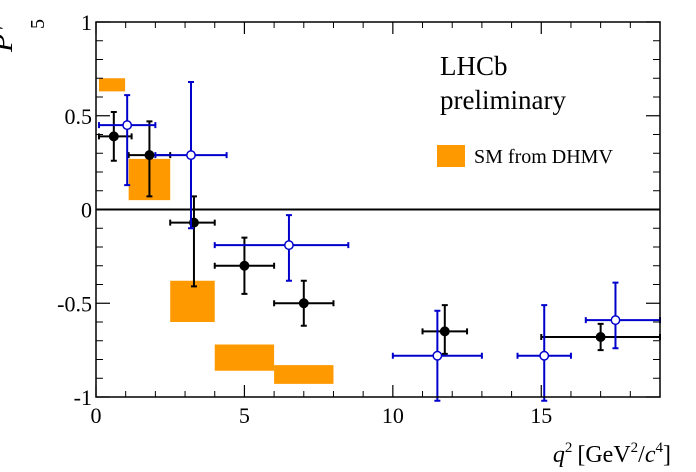 This screenshot has height=472, width=696. Describe the element at coordinates (604, 455) in the screenshot. I see `x-axis-title-open: [GeV` at that location.